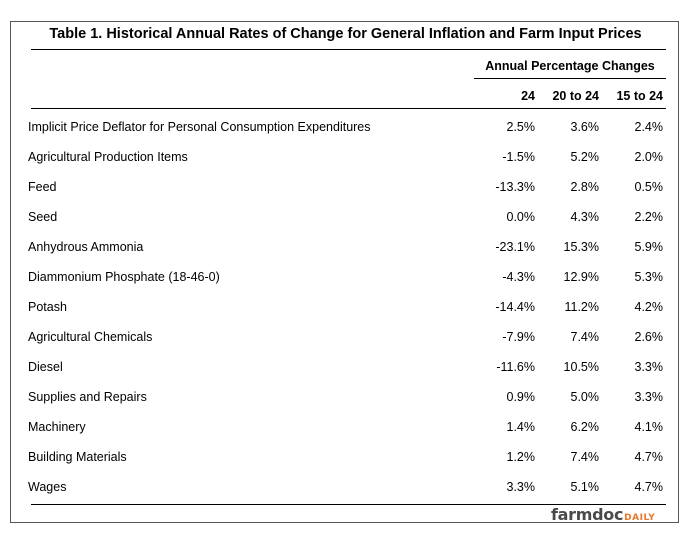  What do you see at coordinates (649, 277) in the screenshot?
I see `row-value-15-to-24: 5.3%` at bounding box center [649, 277].